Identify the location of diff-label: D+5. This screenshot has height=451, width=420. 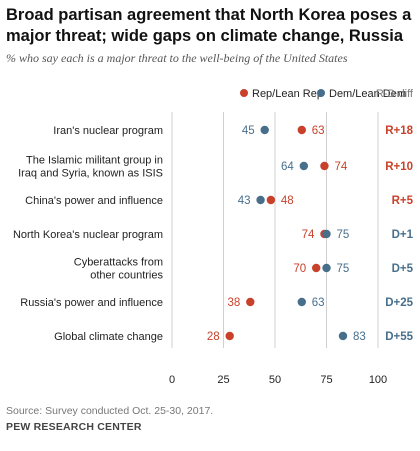
(403, 269).